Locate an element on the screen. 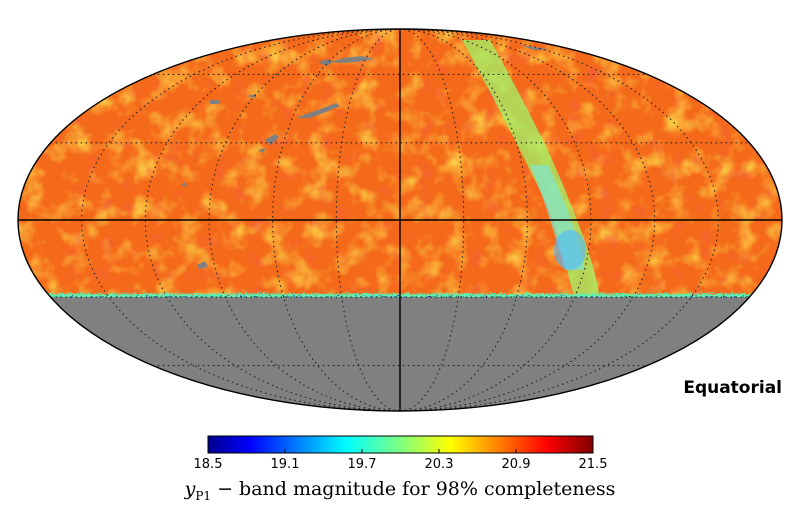 This screenshot has width=800, height=513. colorbar-tick-label: 19.1 is located at coordinates (285, 464).